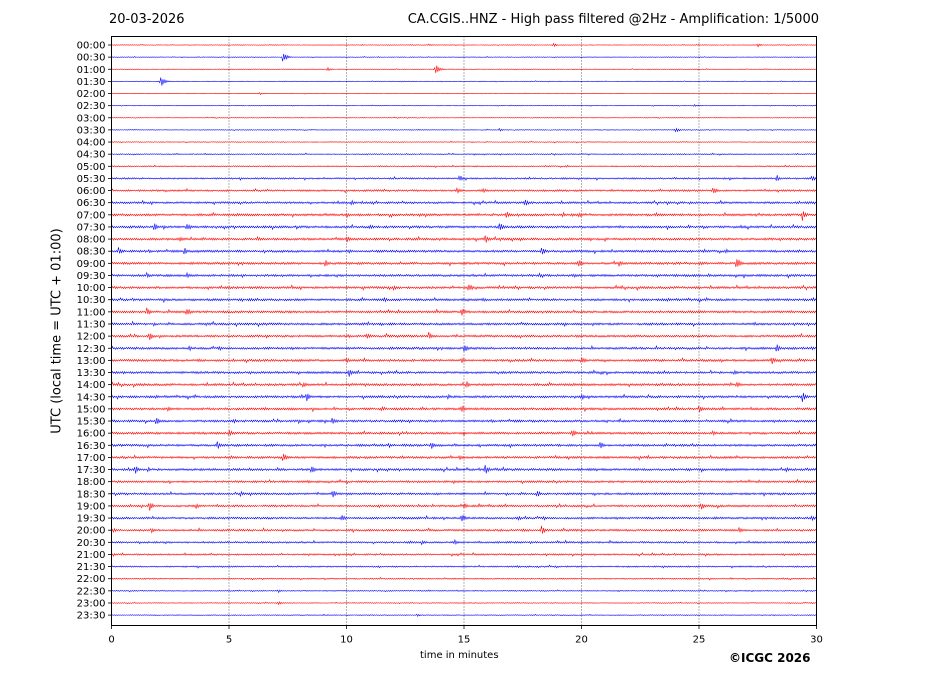 Image resolution: width=927 pixels, height=696 pixels. I want to click on y-tick-label: 01:00, so click(91, 70).